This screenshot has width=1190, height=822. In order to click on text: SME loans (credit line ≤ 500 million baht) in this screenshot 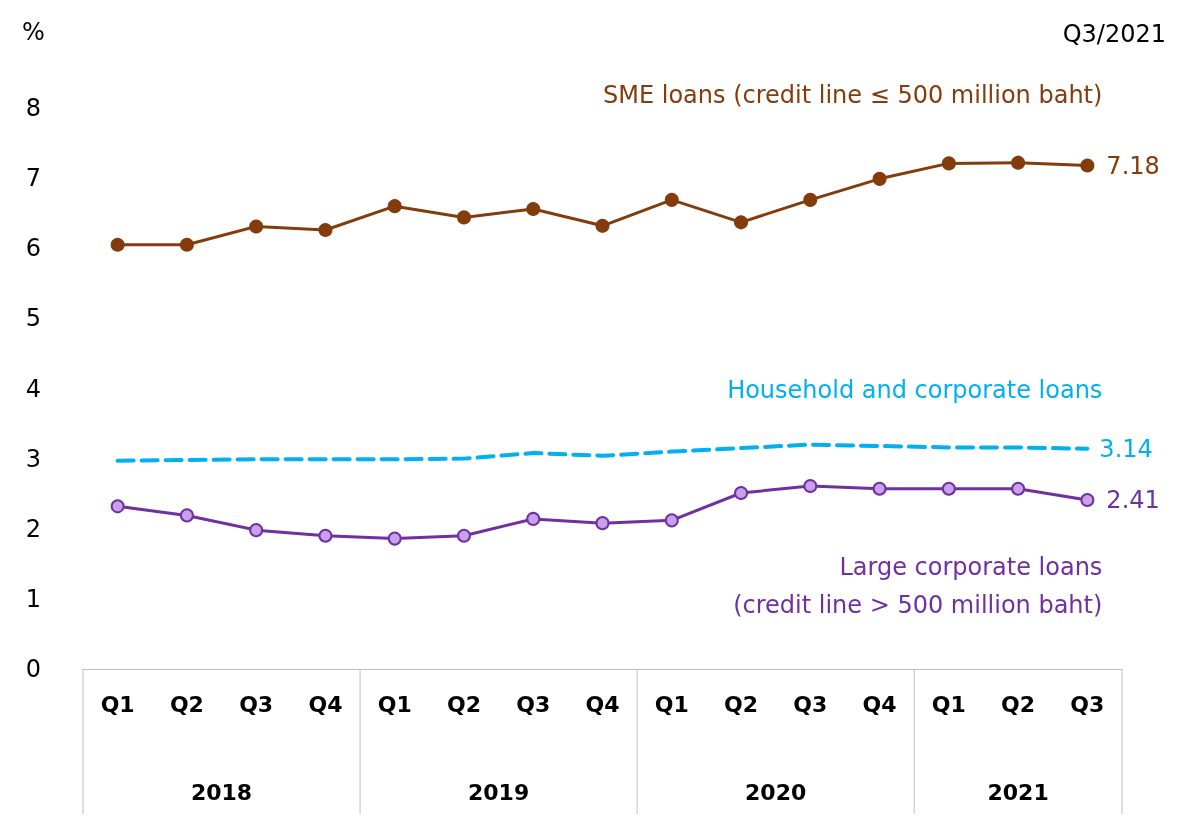, I will do `click(853, 94)`.